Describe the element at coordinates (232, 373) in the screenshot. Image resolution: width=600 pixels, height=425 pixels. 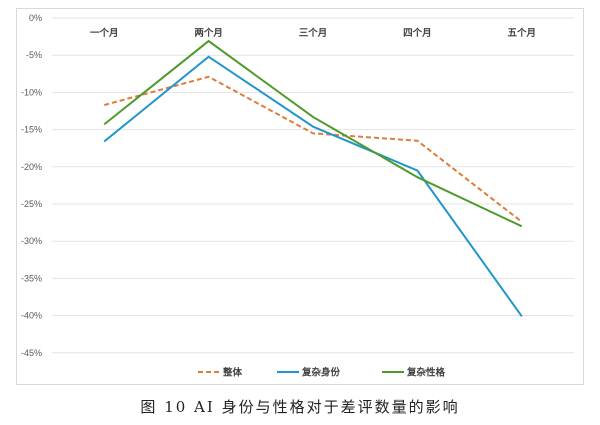
I see `legend-label: 整体` at that location.